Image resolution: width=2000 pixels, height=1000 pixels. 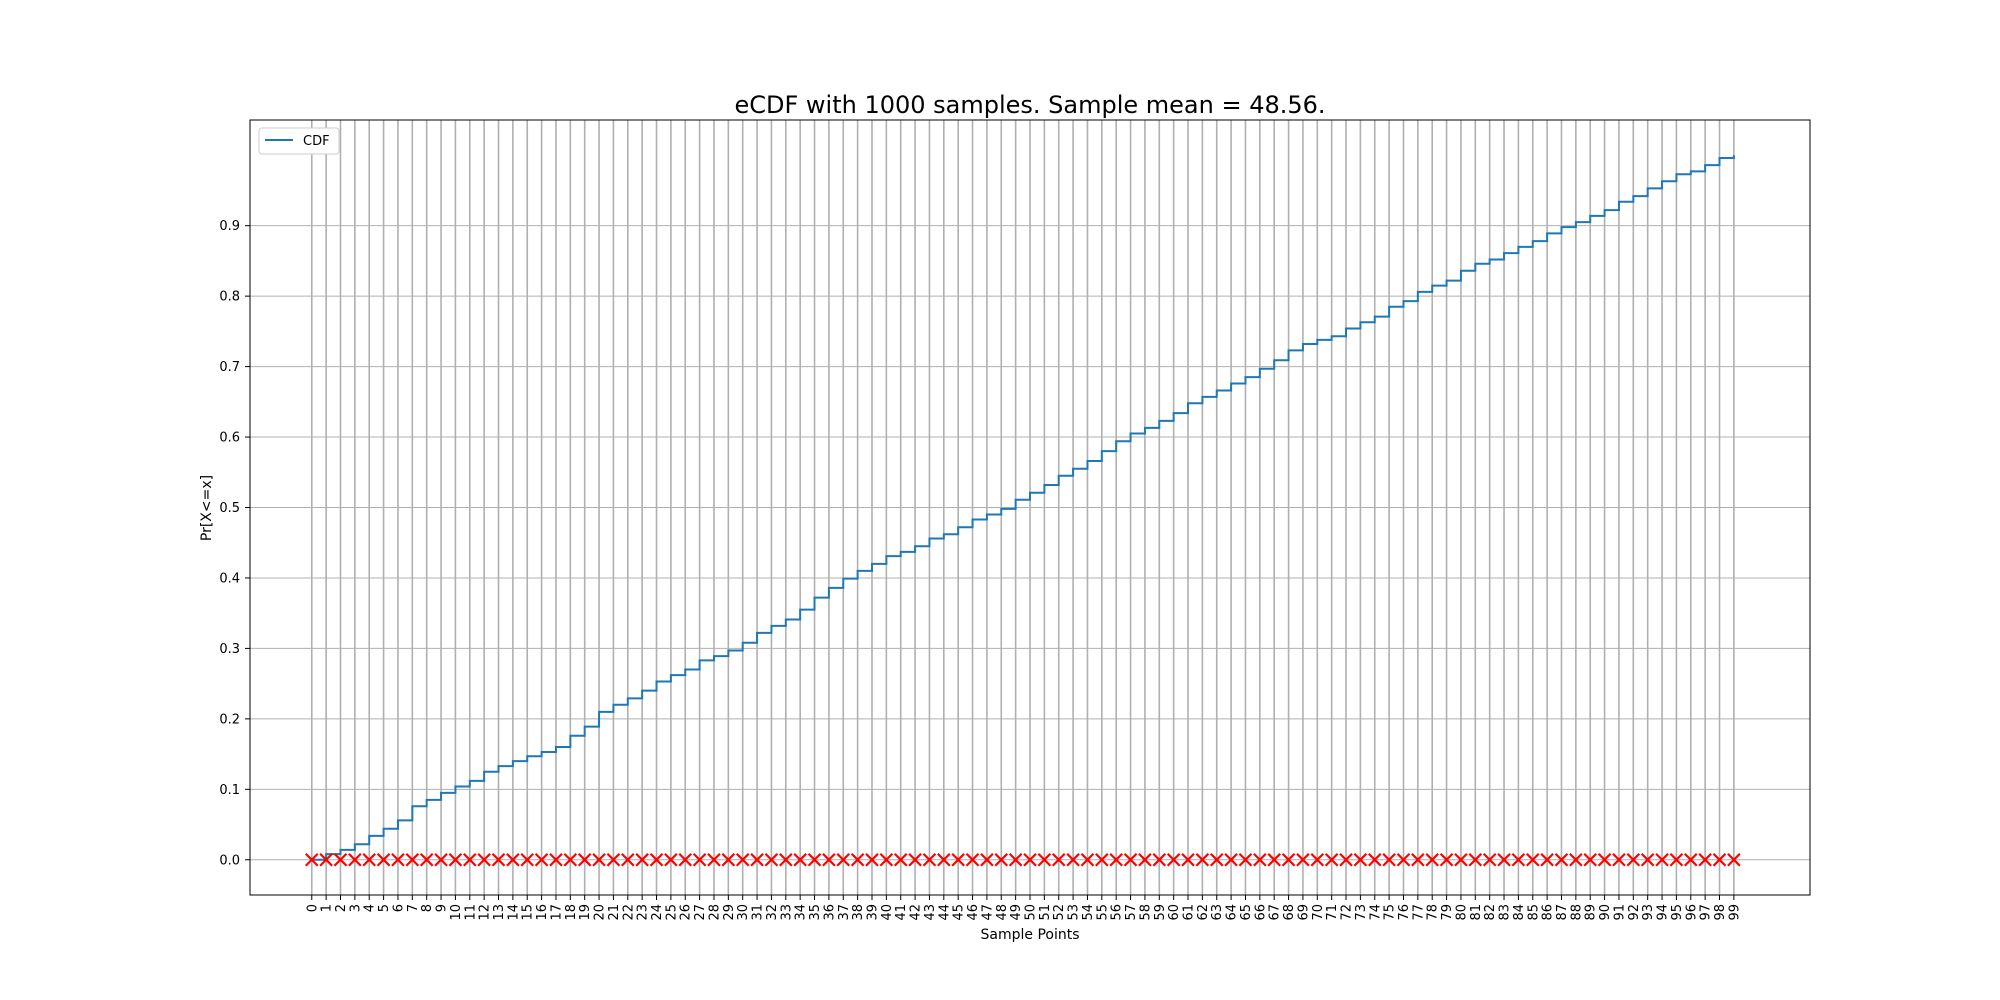 What do you see at coordinates (801, 912) in the screenshot?
I see `x-tick-label: 34` at bounding box center [801, 912].